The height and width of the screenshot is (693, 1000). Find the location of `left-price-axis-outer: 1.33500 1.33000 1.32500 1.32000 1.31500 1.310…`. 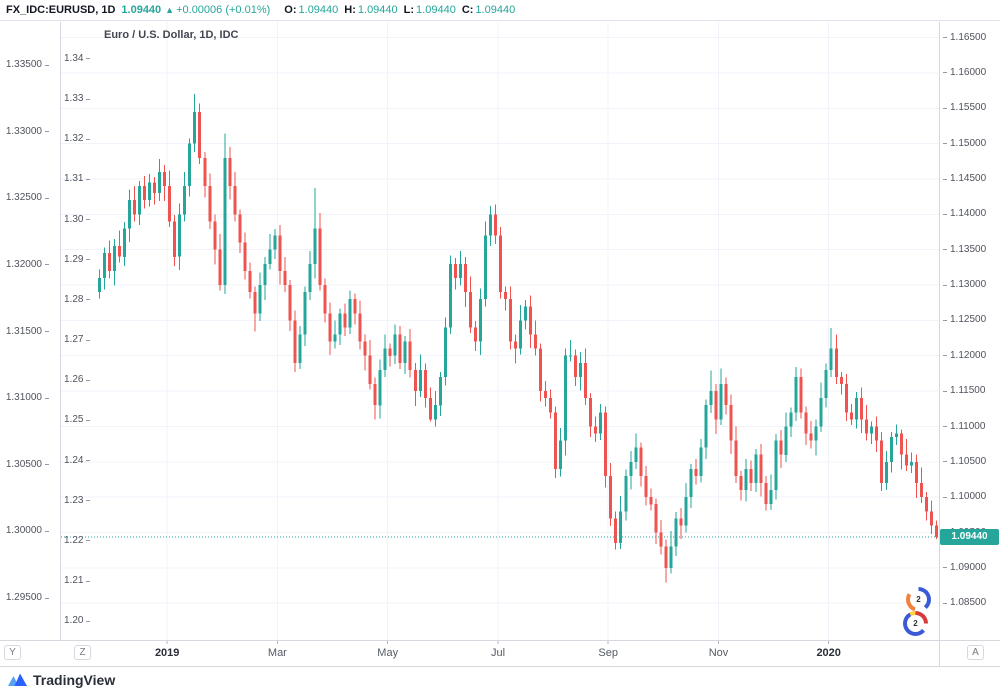

left-price-axis-outer: 1.33500 1.33000 1.32500 1.32000 1.31500 1.310… is located at coordinates (30, 320).